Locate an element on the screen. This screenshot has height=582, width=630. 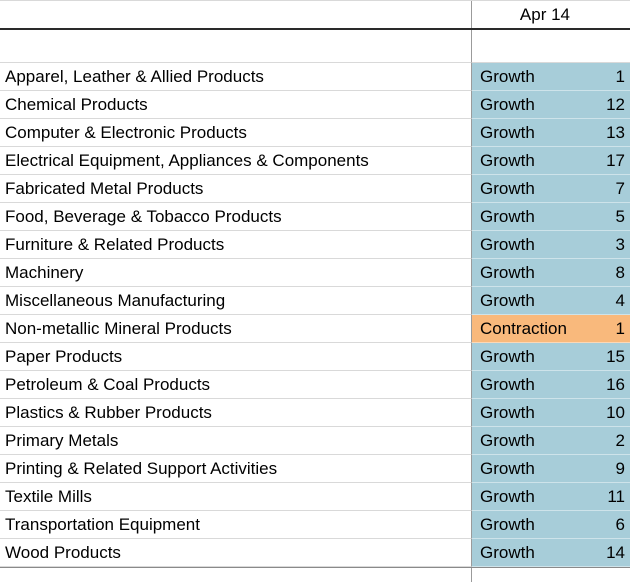
table-row: Machinery Growth 8 is located at coordinates (315, 273).